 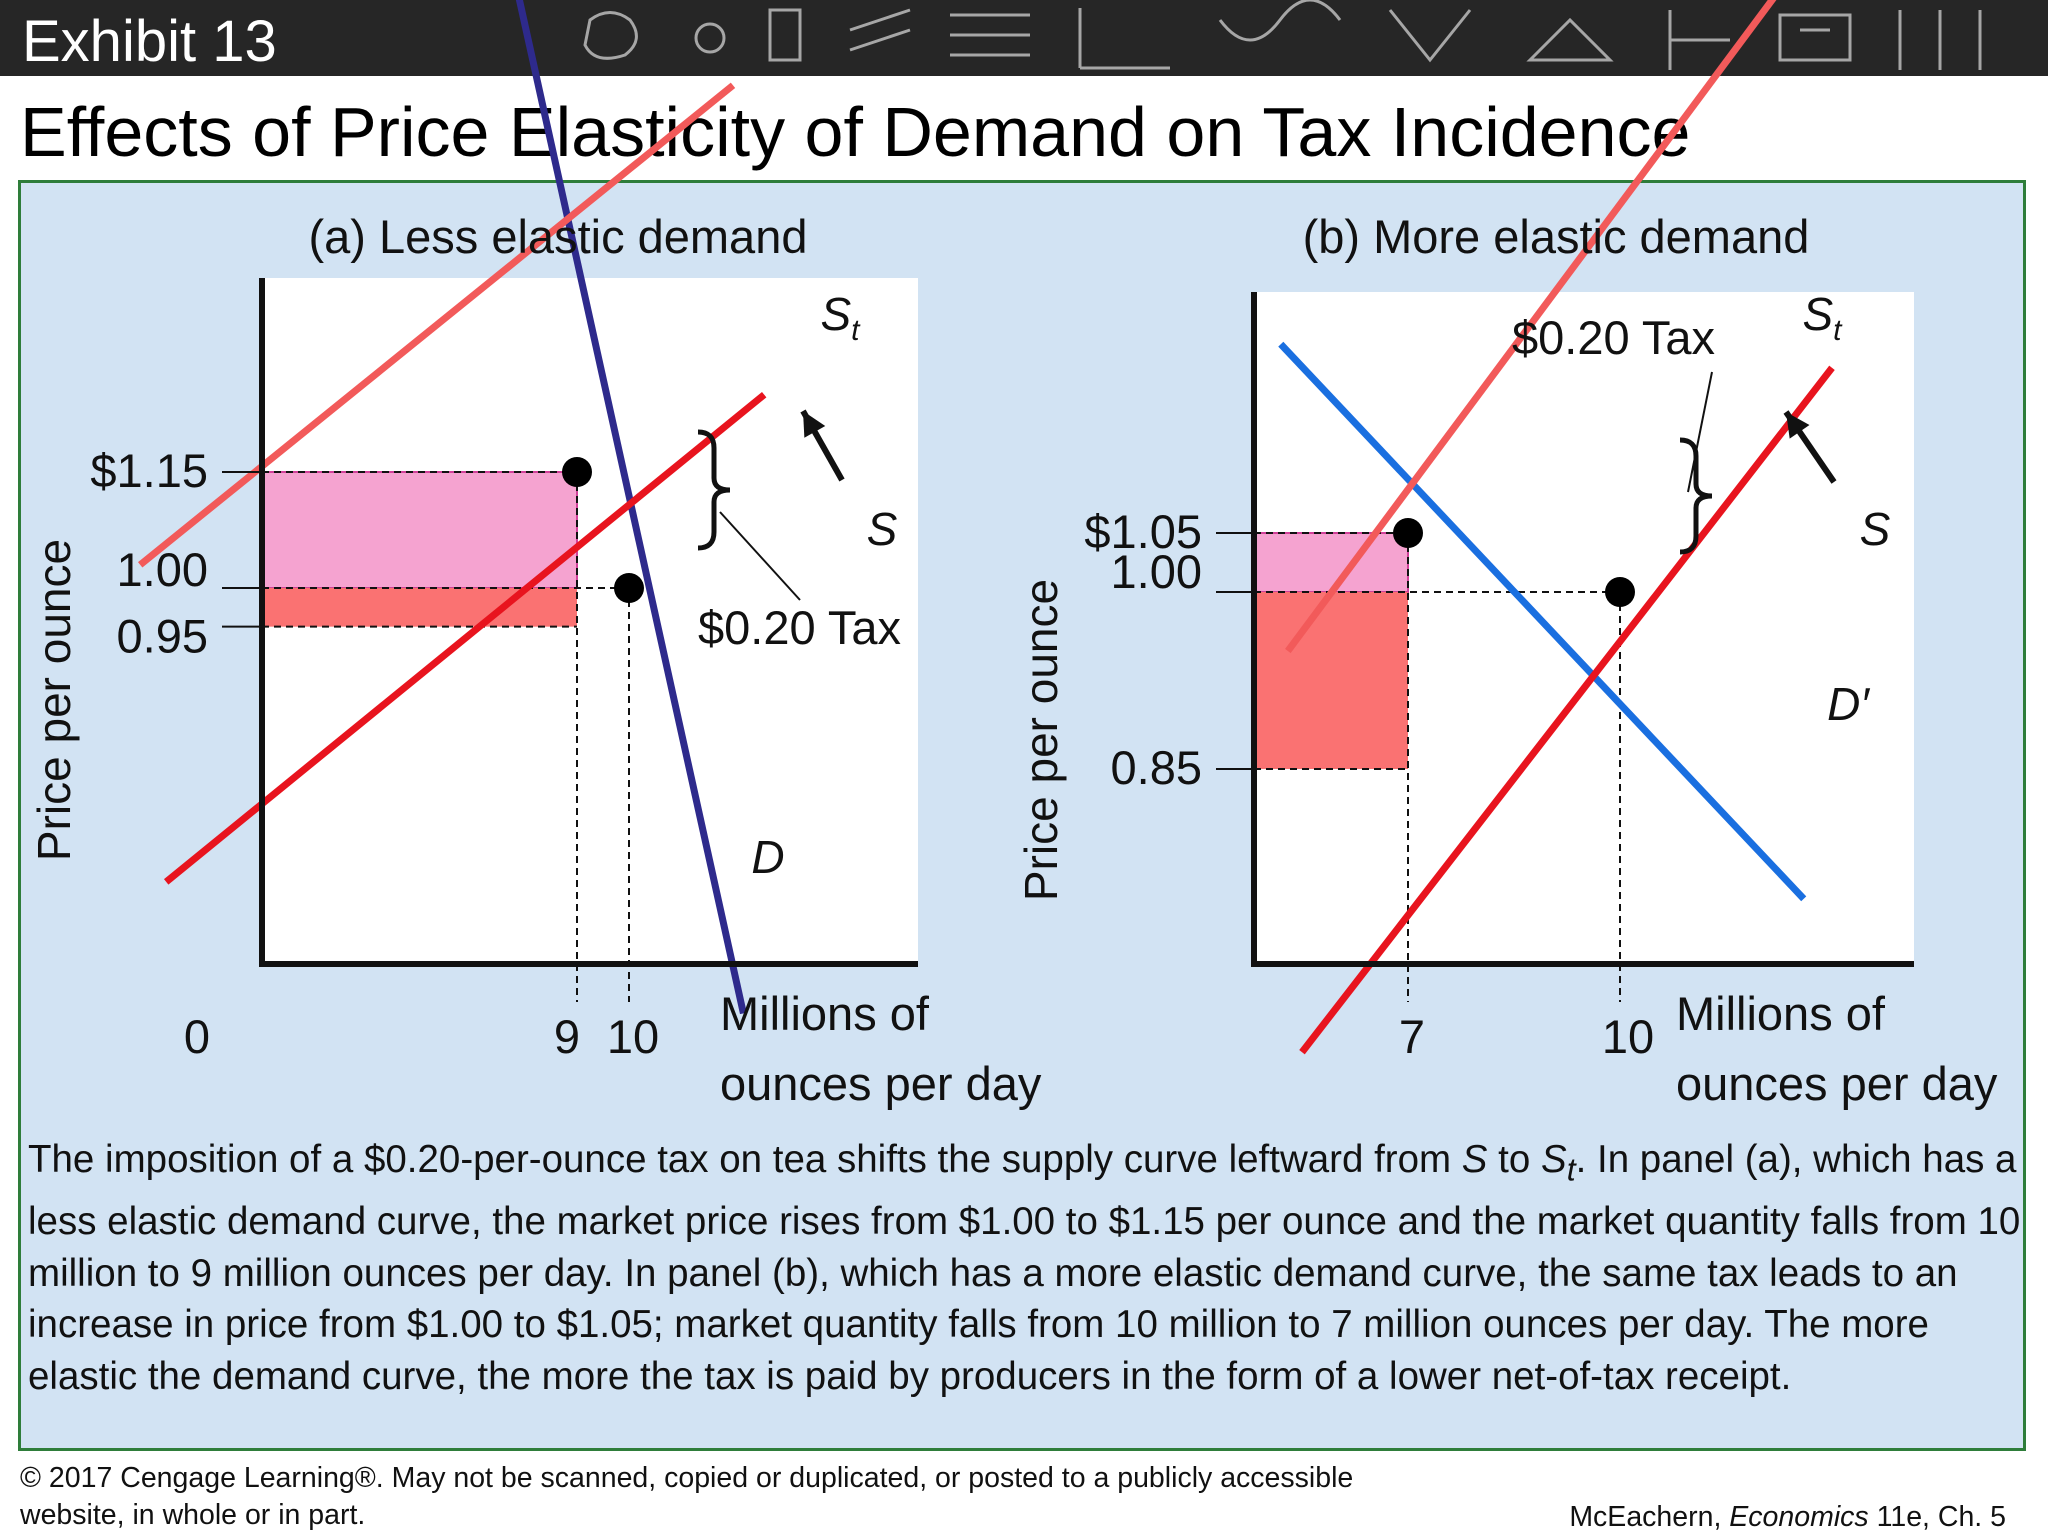 What do you see at coordinates (1156, 767) in the screenshot?
I see `y-tick-label: 0.85` at bounding box center [1156, 767].